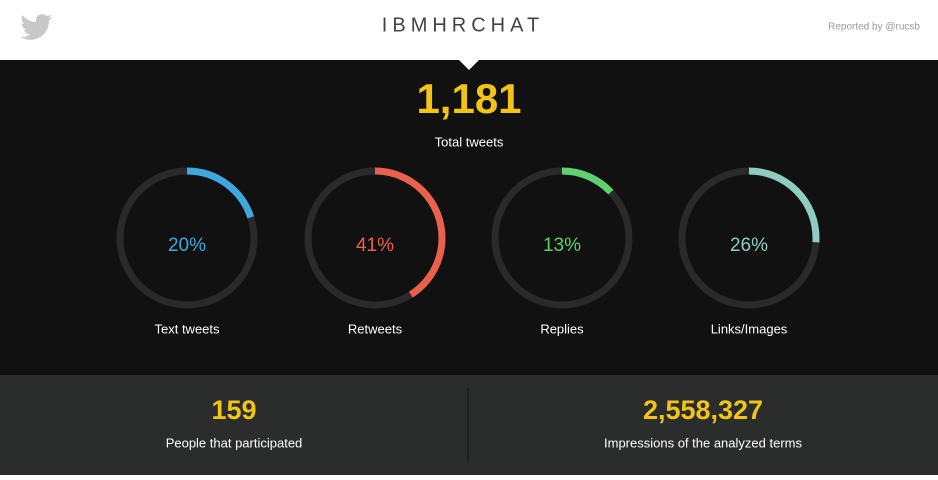 This screenshot has height=480, width=938. Describe the element at coordinates (375, 328) in the screenshot. I see `gauge-label: Retweets` at that location.